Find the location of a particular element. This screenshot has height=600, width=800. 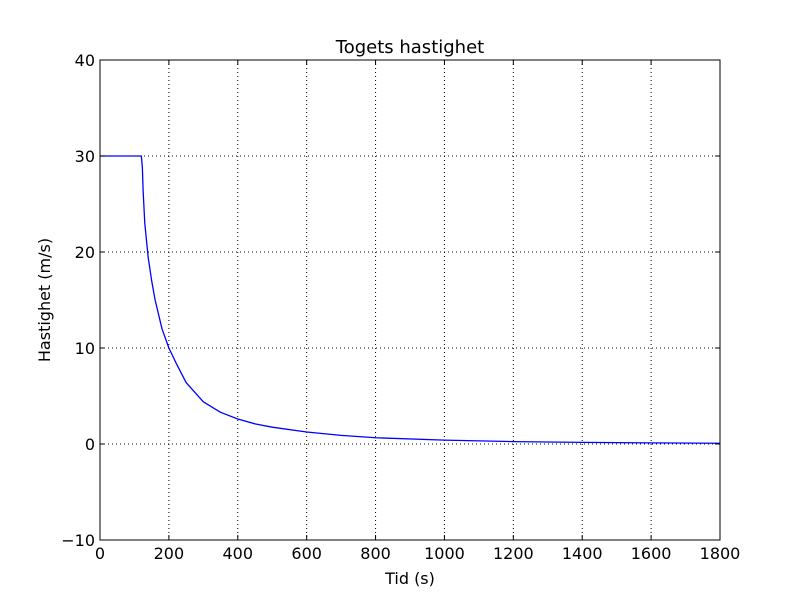

x-tick-label: 1800 is located at coordinates (720, 553).